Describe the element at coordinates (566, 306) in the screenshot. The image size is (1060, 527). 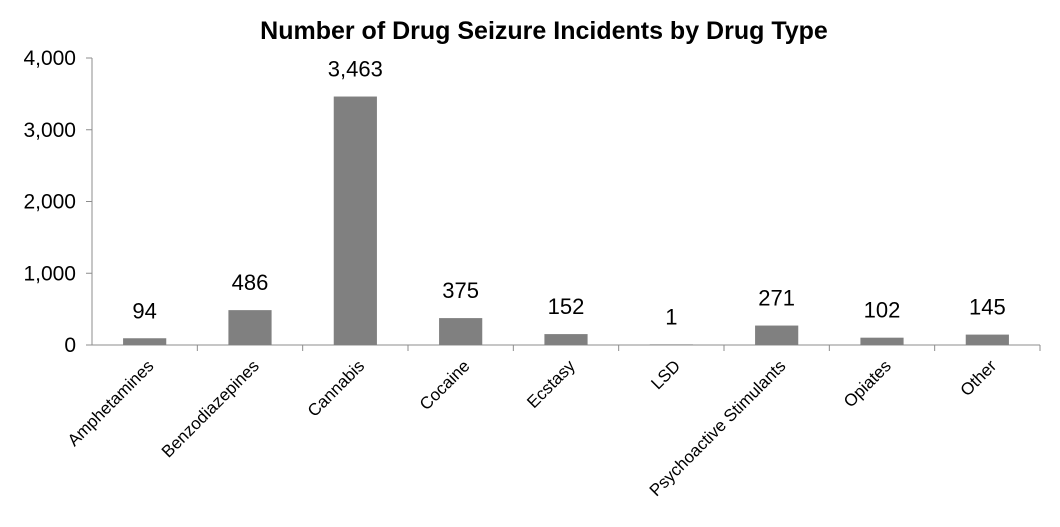
I see `data-label: 152` at that location.